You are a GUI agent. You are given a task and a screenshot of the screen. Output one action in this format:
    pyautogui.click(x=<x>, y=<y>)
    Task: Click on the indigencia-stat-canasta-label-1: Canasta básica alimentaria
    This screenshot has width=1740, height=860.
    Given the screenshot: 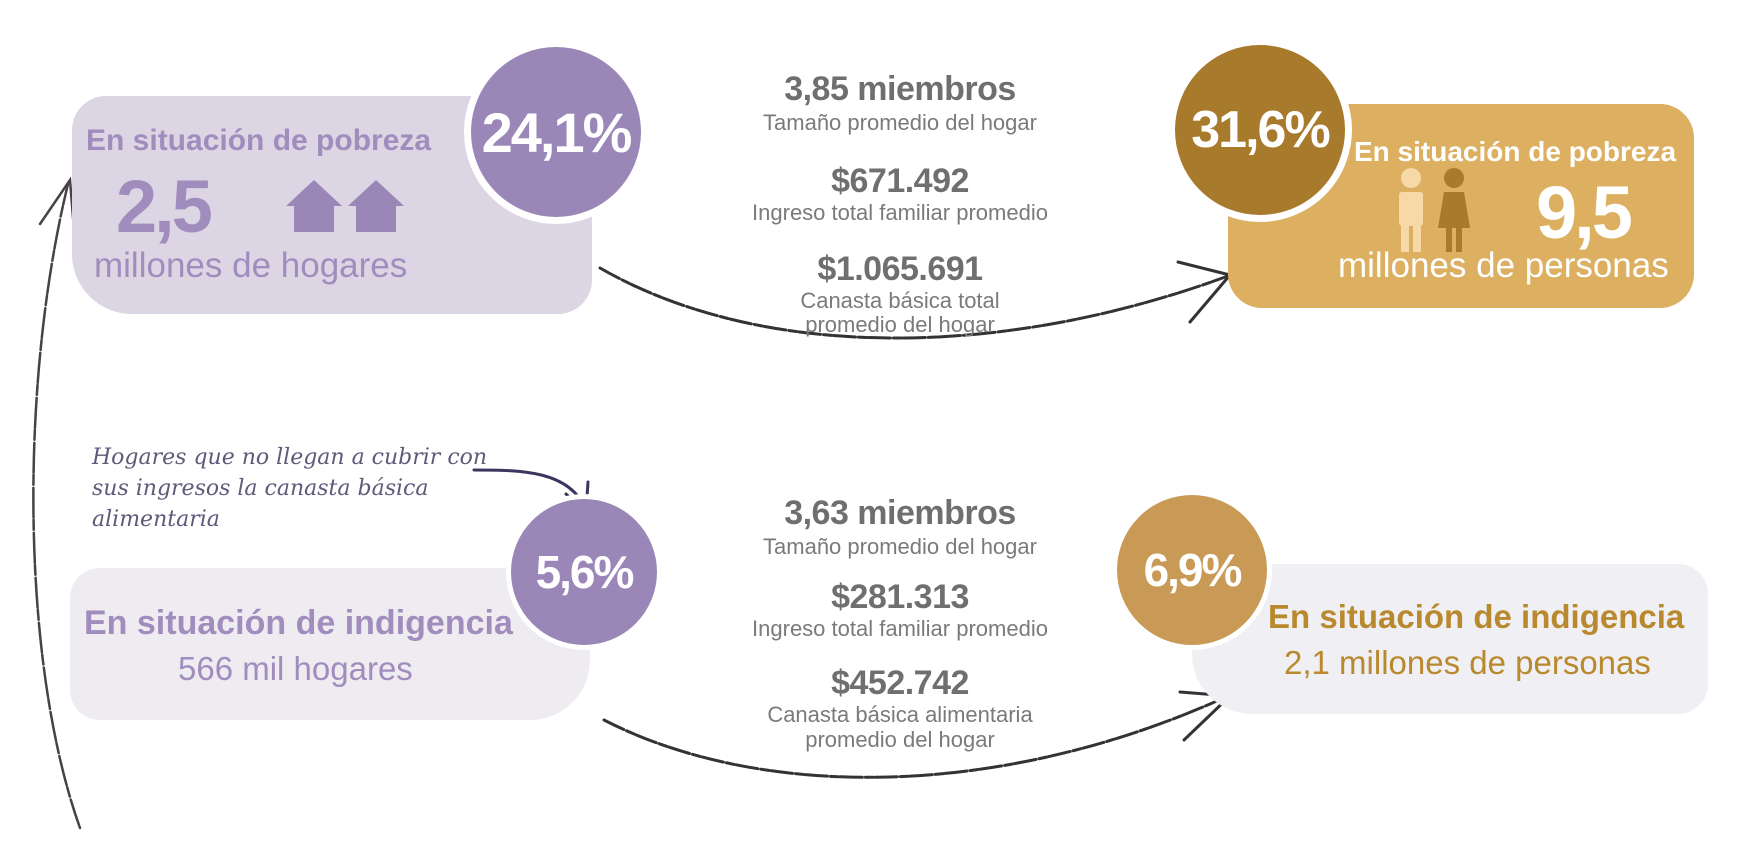 What is the action you would take?
    pyautogui.click(x=900, y=714)
    